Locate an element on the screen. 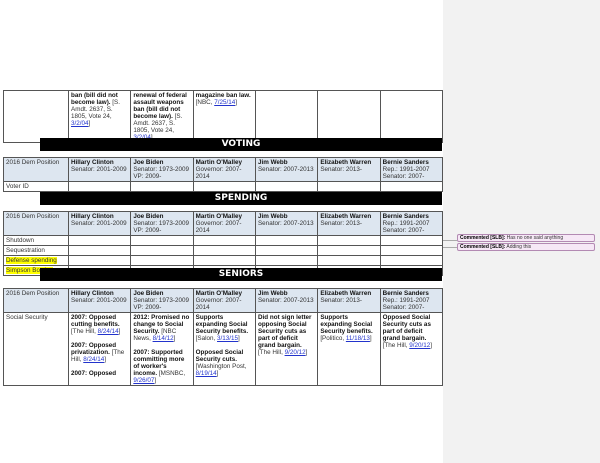 This screenshot has width=600, height=463. table-row: Defense spending is located at coordinates (223, 260).